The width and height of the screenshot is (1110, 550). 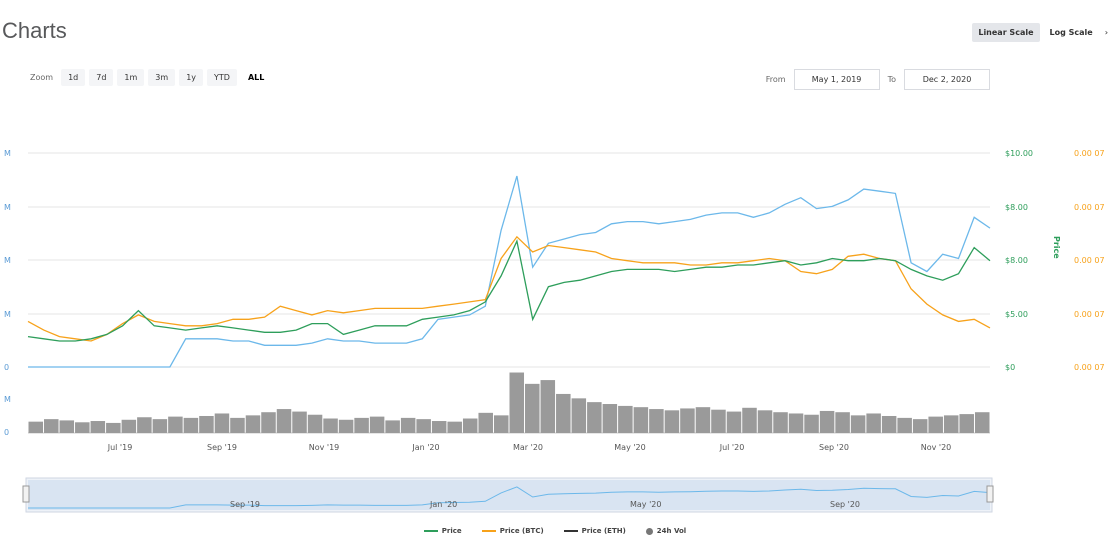 What do you see at coordinates (6, 432) in the screenshot?
I see `volume-axis-tick-label: 0` at bounding box center [6, 432].